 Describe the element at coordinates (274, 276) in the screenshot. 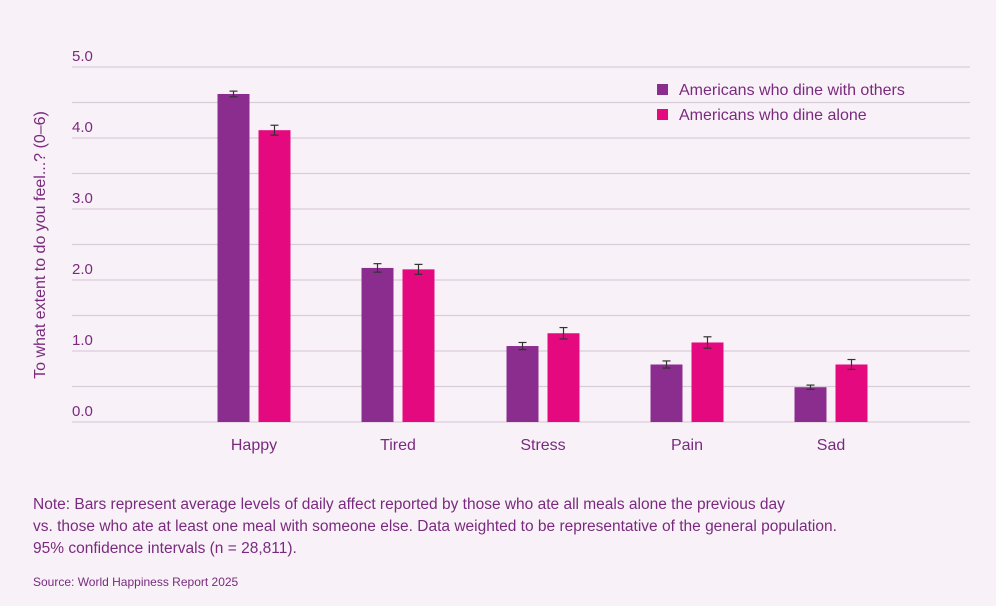

I see `bar-happy-alone` at that location.